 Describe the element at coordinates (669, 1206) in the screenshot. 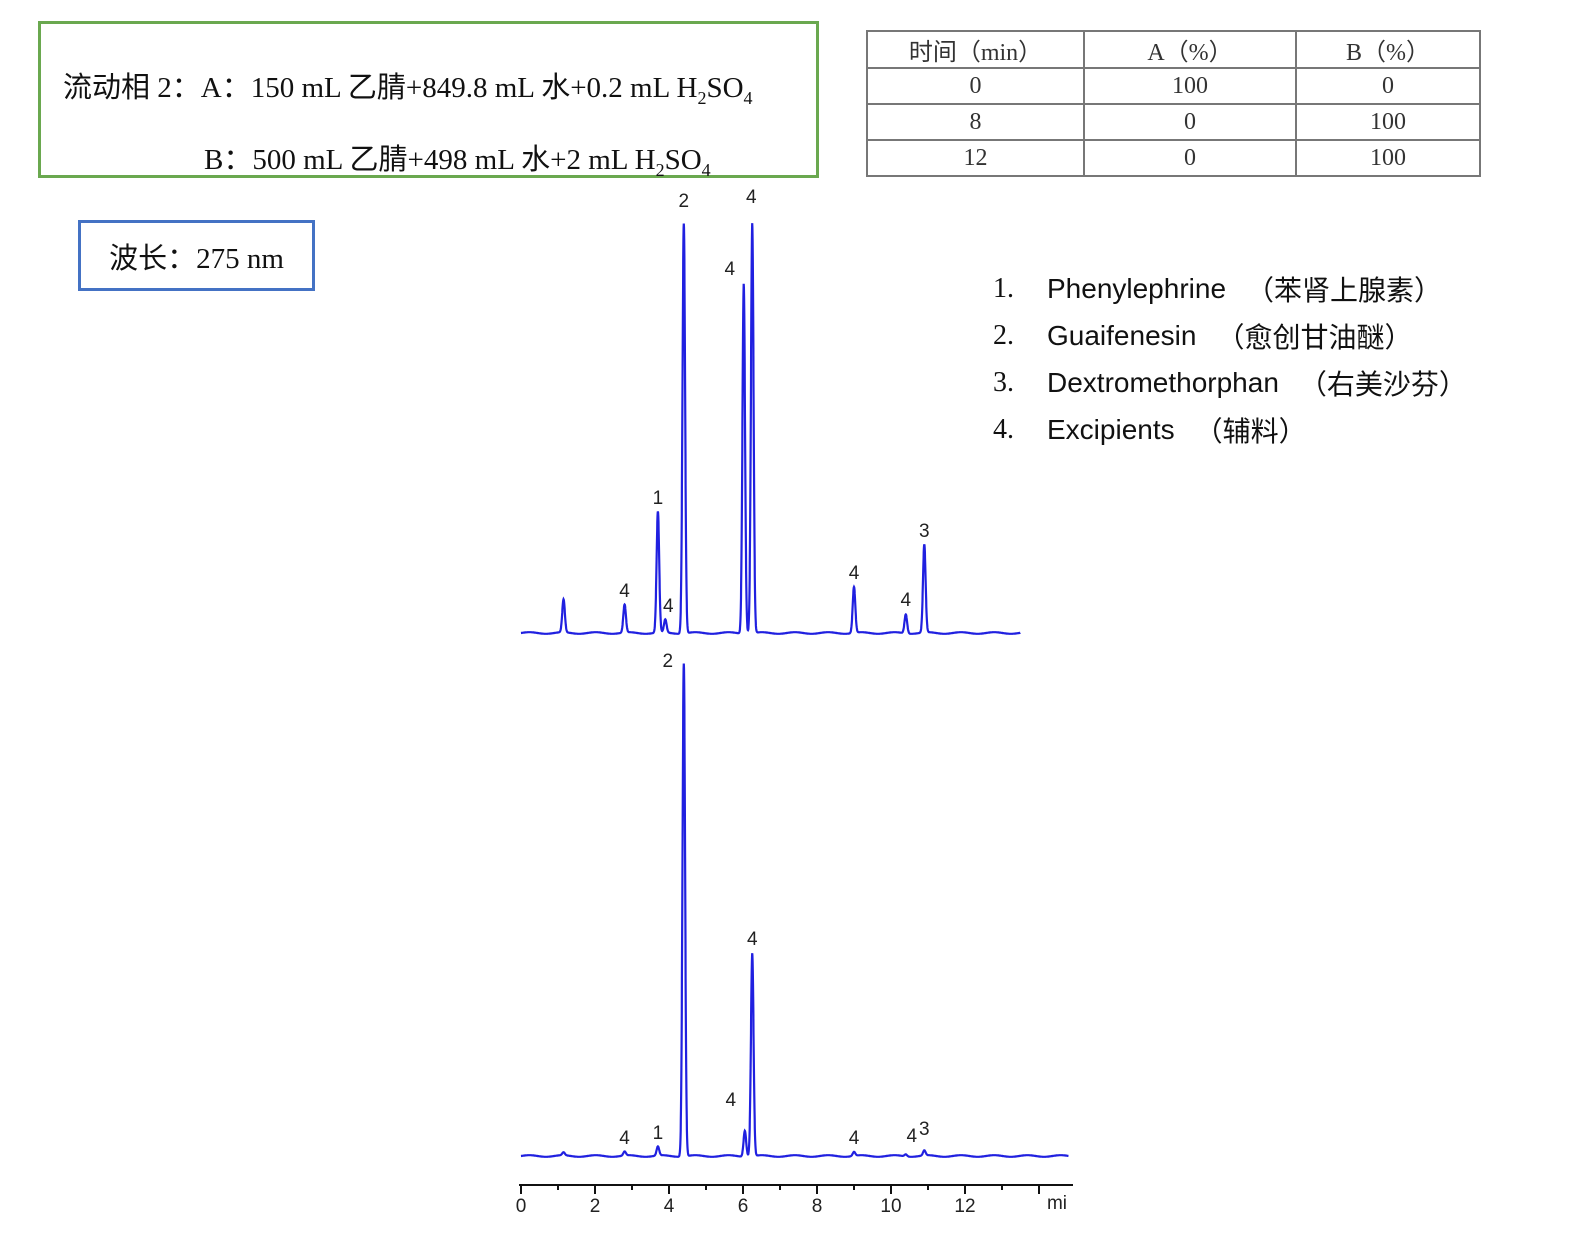

I see `x-tick-label: 4` at that location.